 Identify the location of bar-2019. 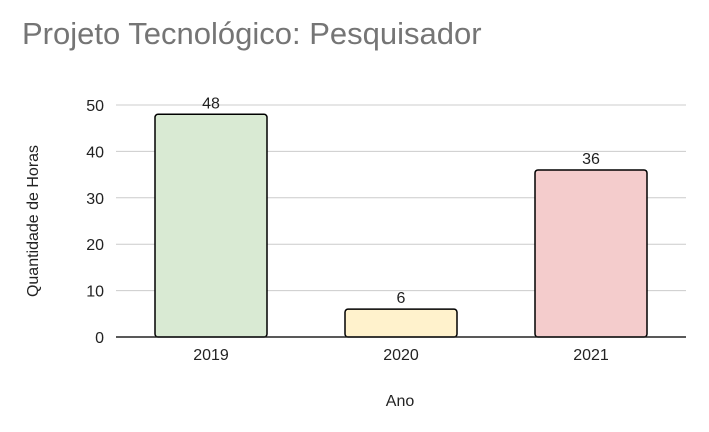
(211, 225).